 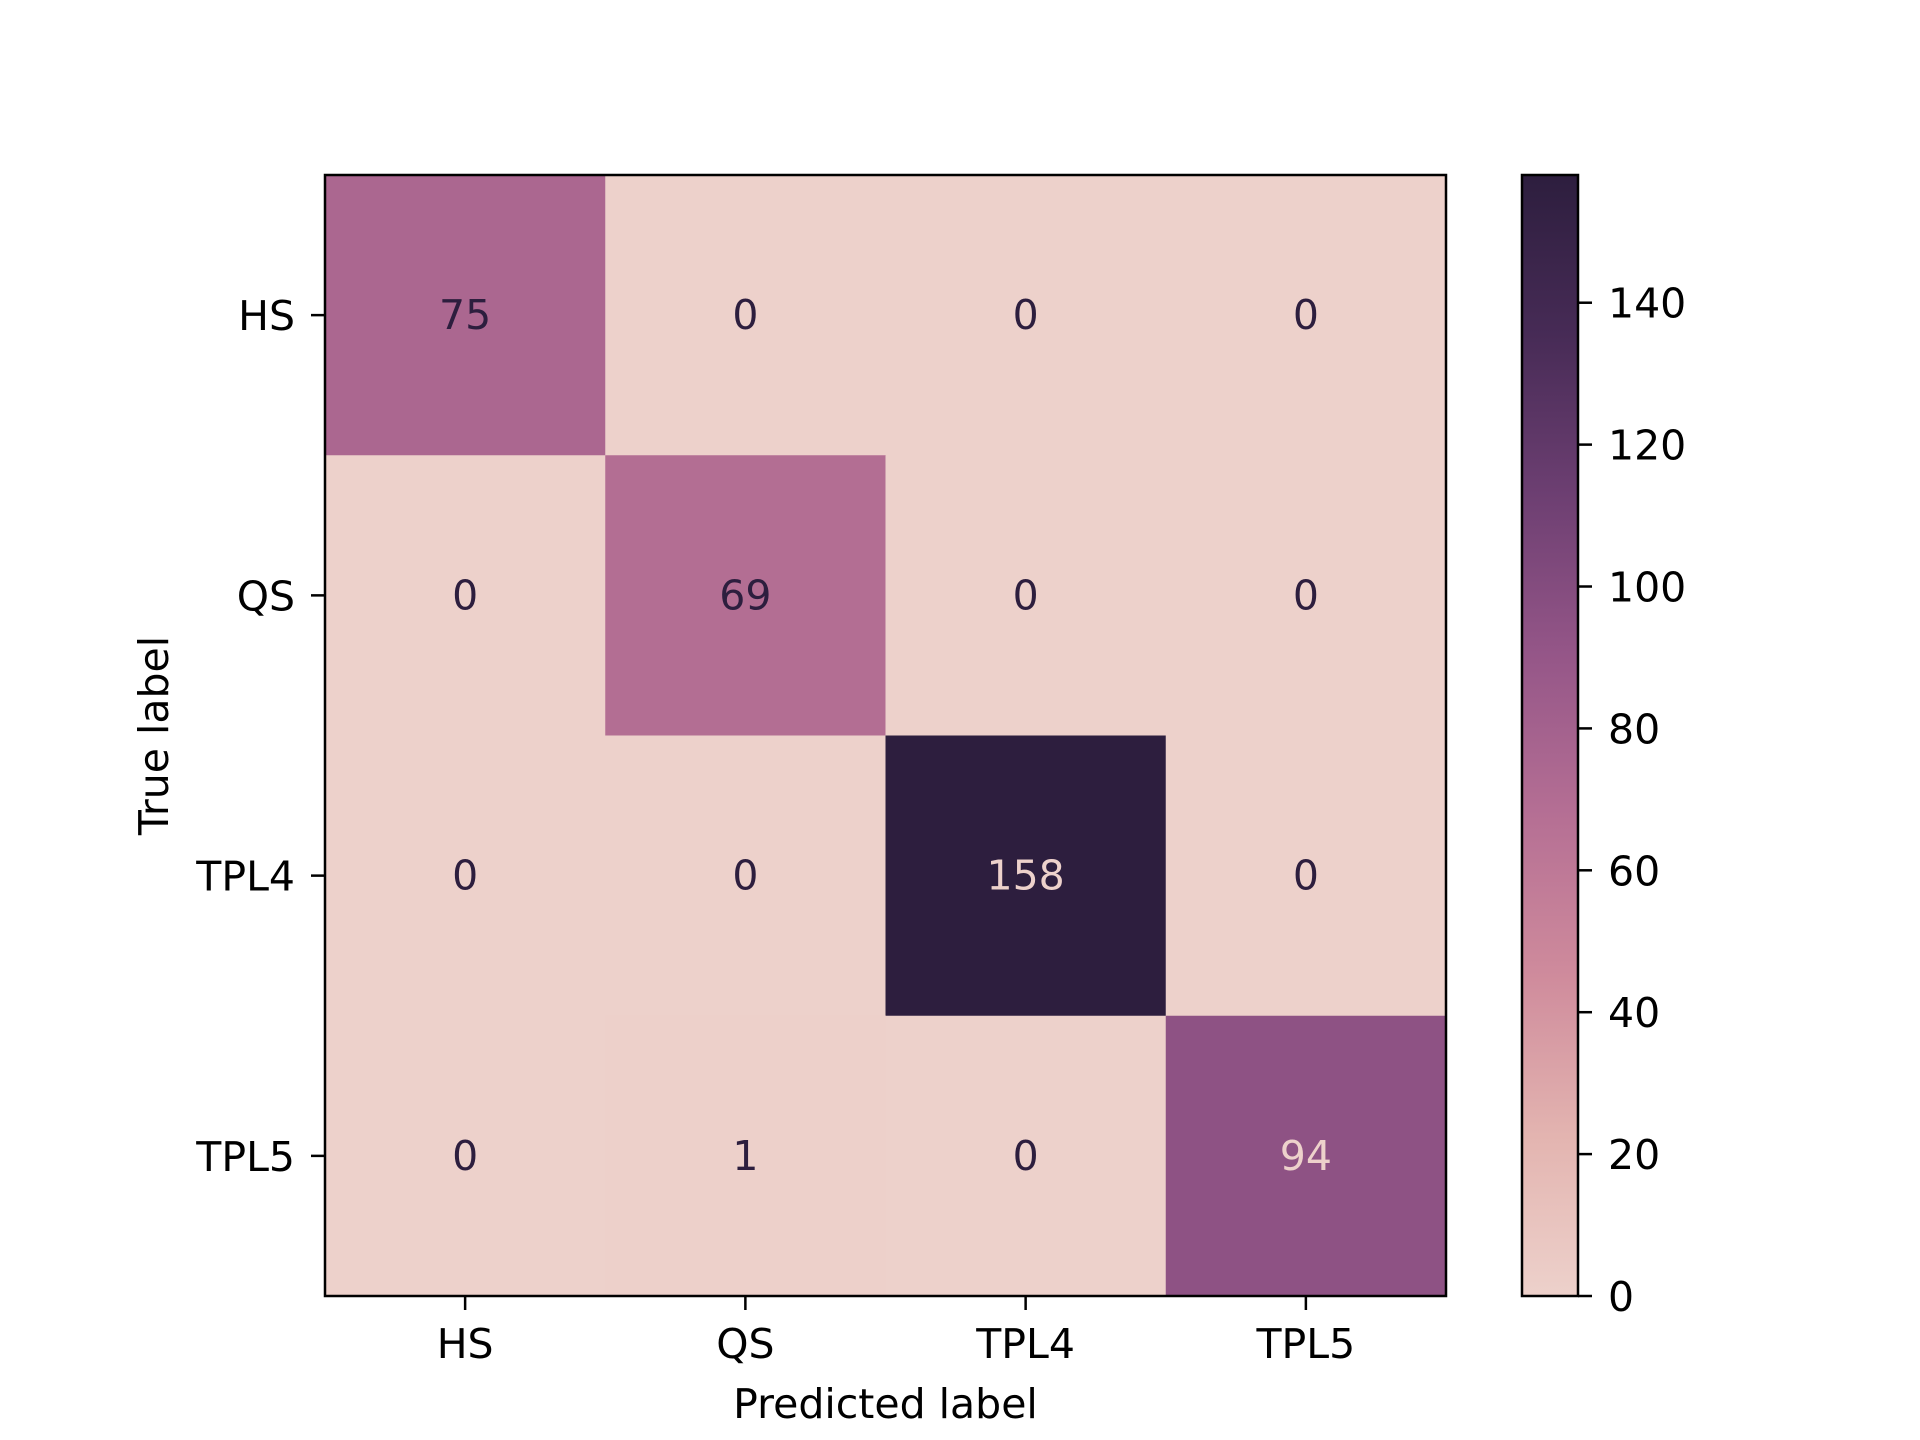 What do you see at coordinates (1634, 729) in the screenshot?
I see `colorbar-tick-label: 80` at bounding box center [1634, 729].